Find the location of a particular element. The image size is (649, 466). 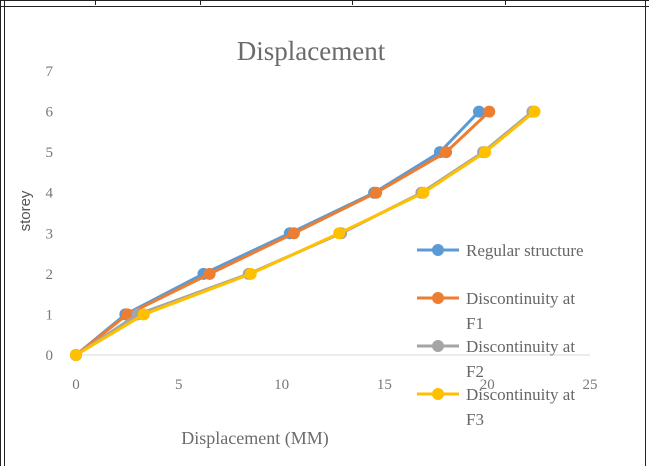

y-tick-label: 6 is located at coordinates (50, 113).